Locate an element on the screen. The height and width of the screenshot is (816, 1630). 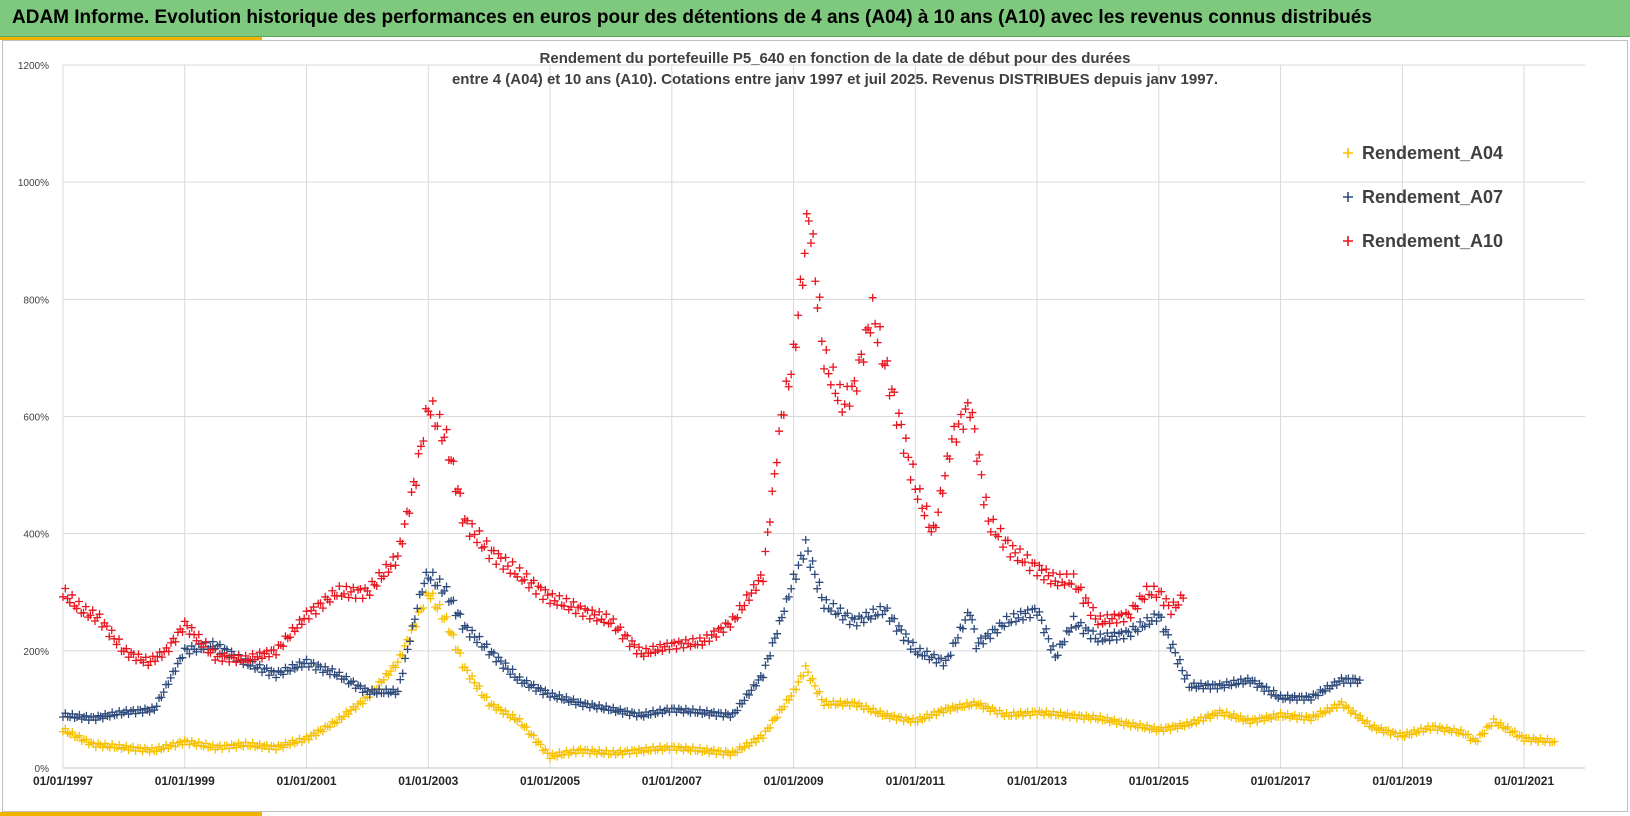
x-tick-label: 01/01/2007 is located at coordinates (672, 781).